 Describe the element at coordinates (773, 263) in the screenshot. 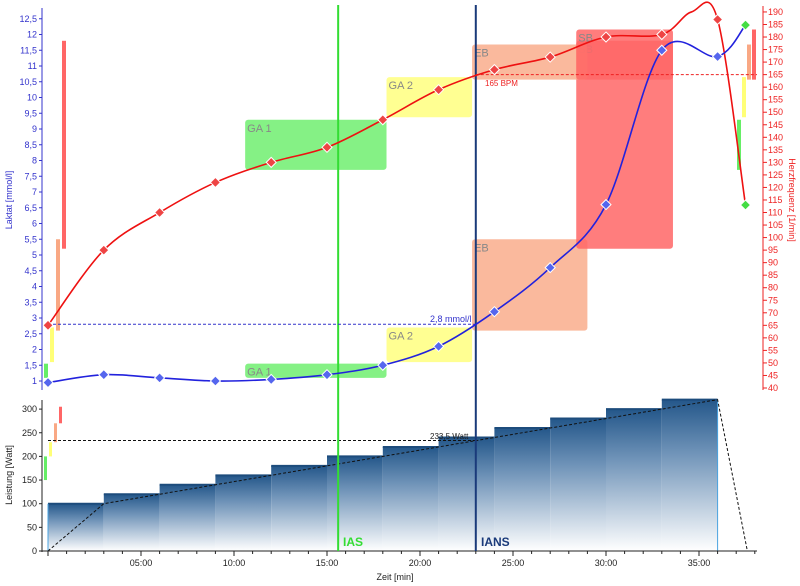

I see `hr-tick-label: 90` at that location.